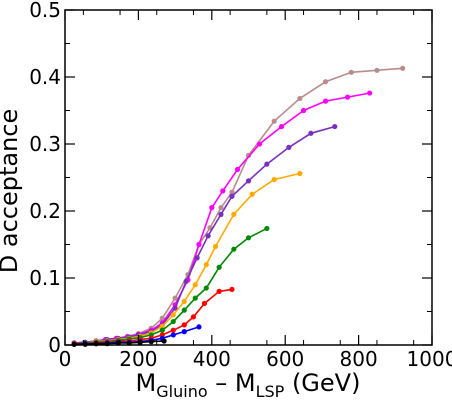 The height and width of the screenshot is (407, 452). Describe the element at coordinates (270, 391) in the screenshot. I see `x-axis-title-sub2: LSP` at that location.